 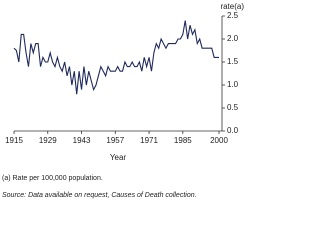 What do you see at coordinates (232, 6) in the screenshot?
I see `y-axis-label: rate(a)` at bounding box center [232, 6].